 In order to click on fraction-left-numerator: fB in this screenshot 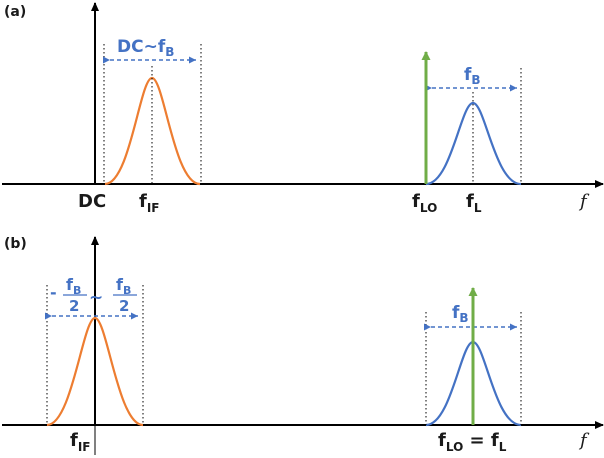, I will do `click(73, 286)`.